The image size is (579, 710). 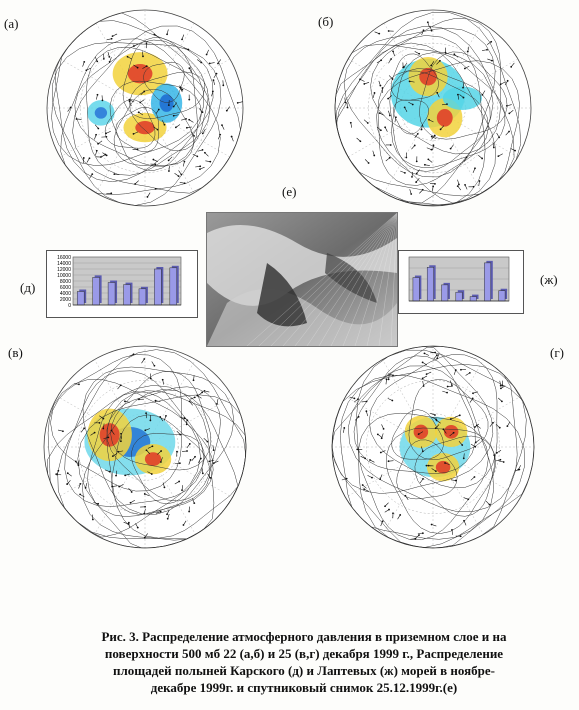 What do you see at coordinates (64, 276) in the screenshot?
I see `y-tick-label: 10000` at bounding box center [64, 276].